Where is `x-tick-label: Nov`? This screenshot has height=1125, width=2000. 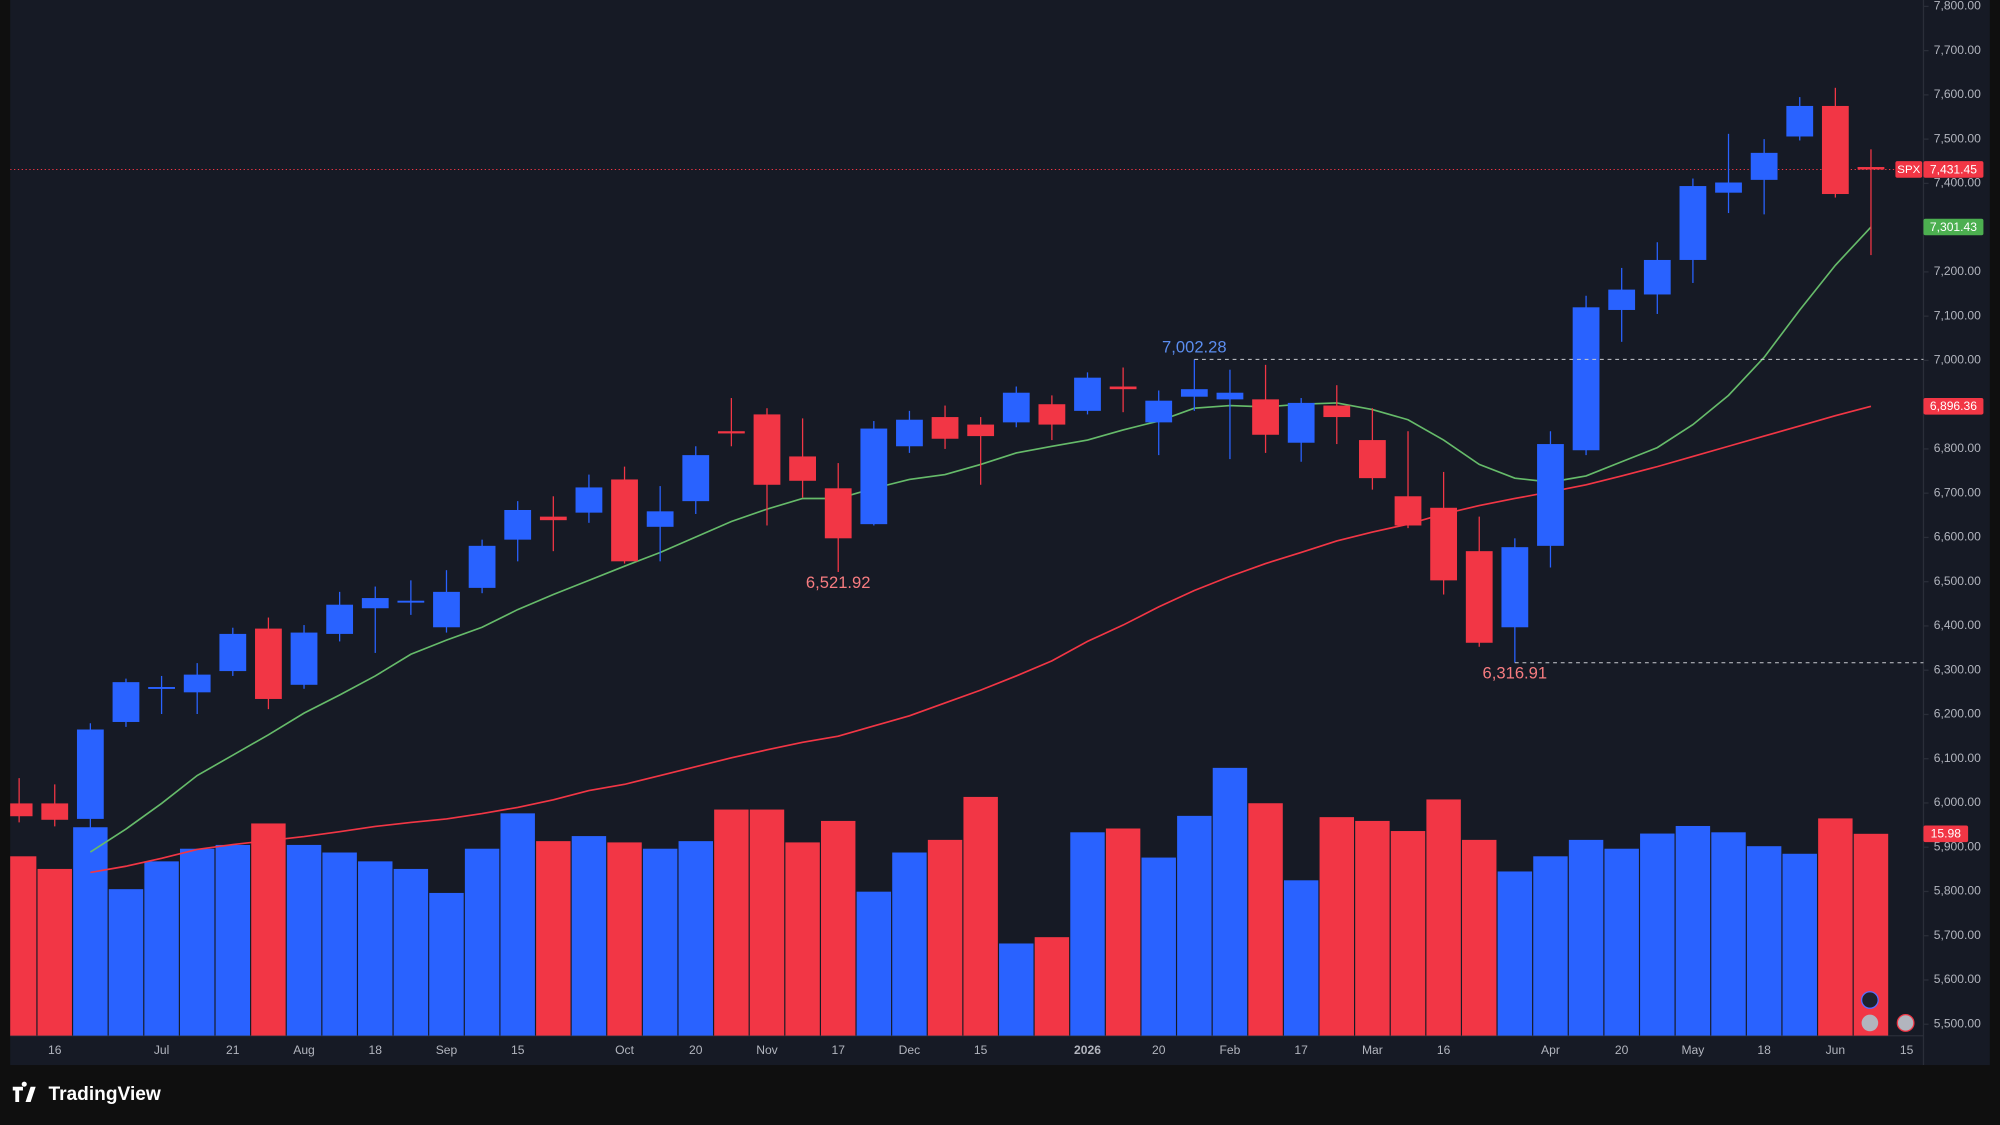 x-tick-label: Nov is located at coordinates (767, 1050).